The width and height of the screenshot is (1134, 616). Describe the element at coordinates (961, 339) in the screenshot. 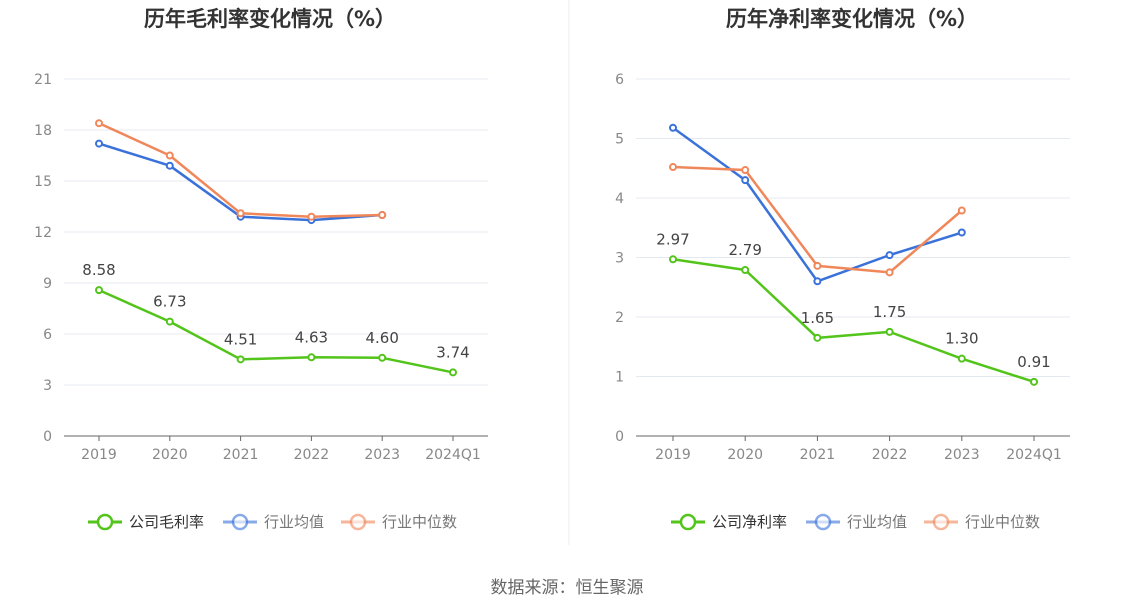

I see `data-label: 1.30` at that location.